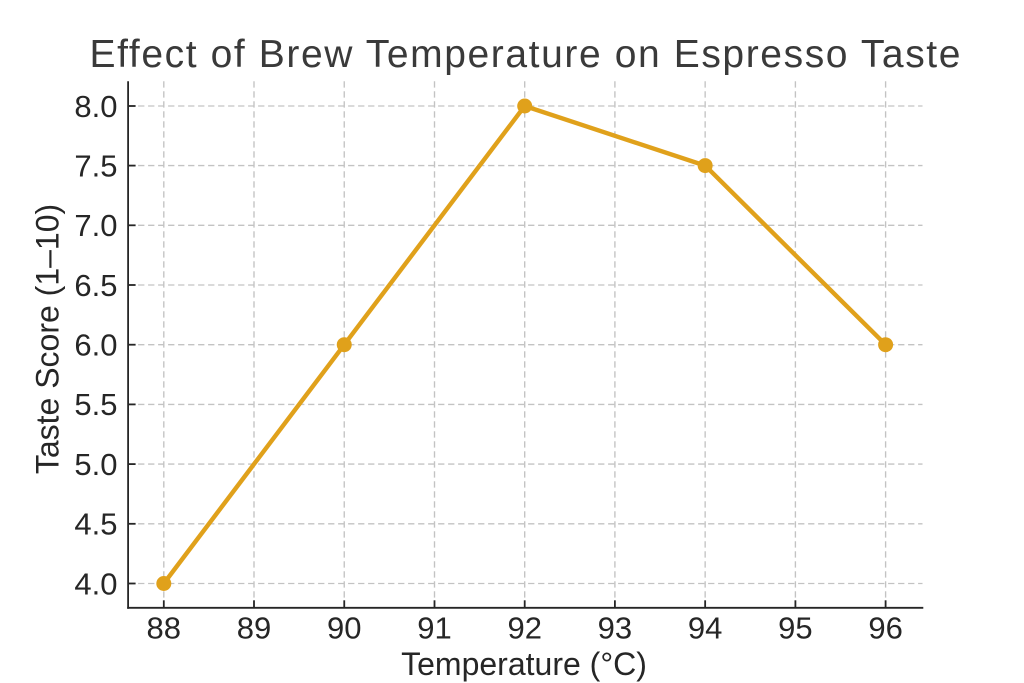  Describe the element at coordinates (95, 345) in the screenshot. I see `svg-text: 6.0` at that location.